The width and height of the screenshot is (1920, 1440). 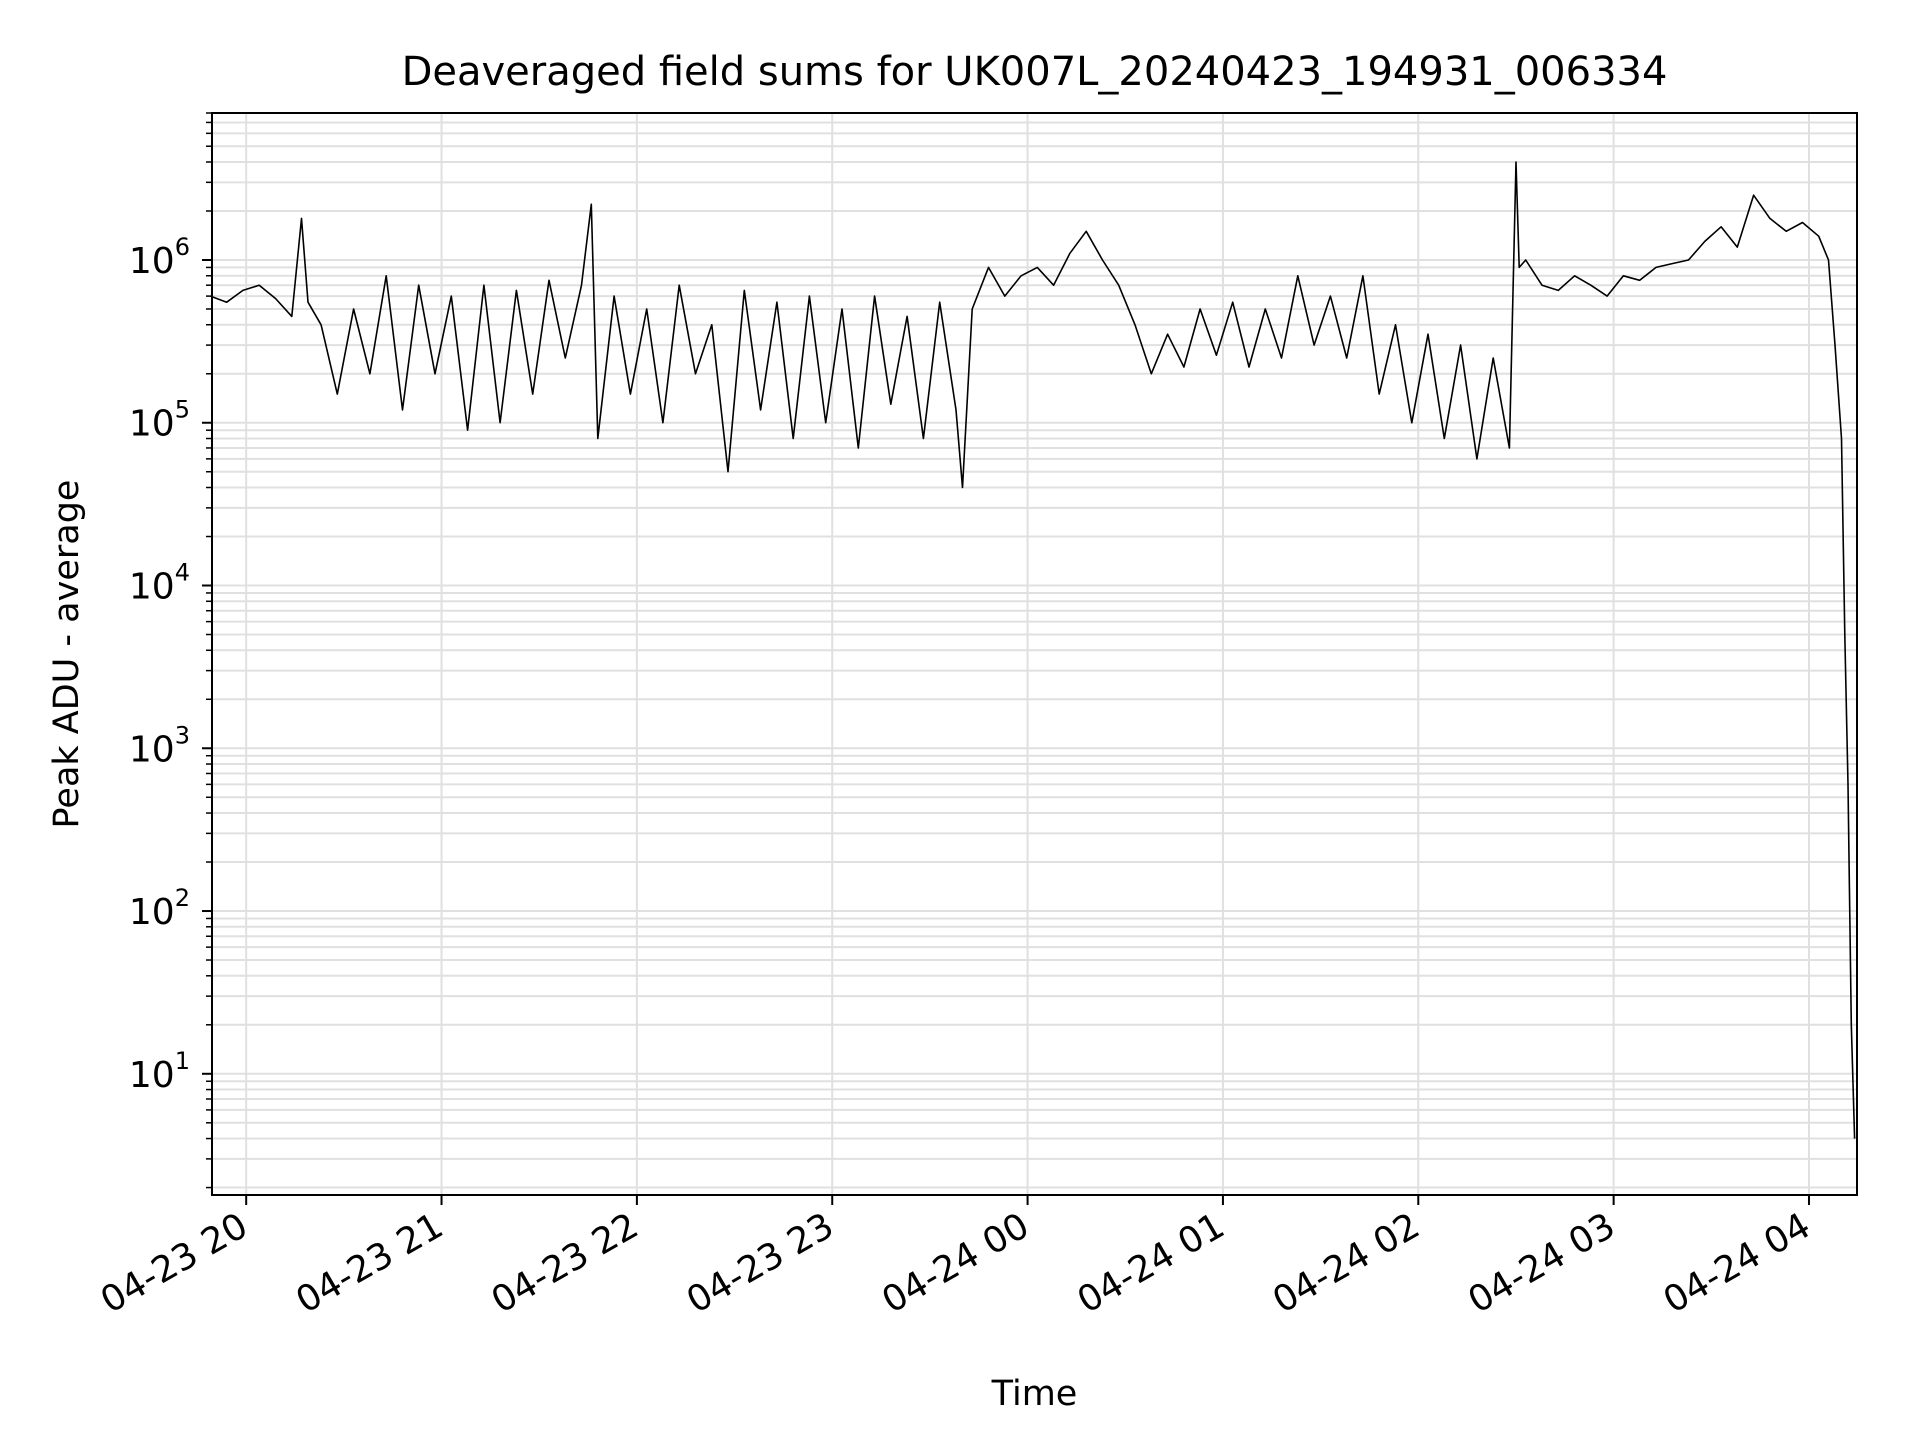 What do you see at coordinates (1034, 1394) in the screenshot?
I see `x-axis-label: Time` at bounding box center [1034, 1394].